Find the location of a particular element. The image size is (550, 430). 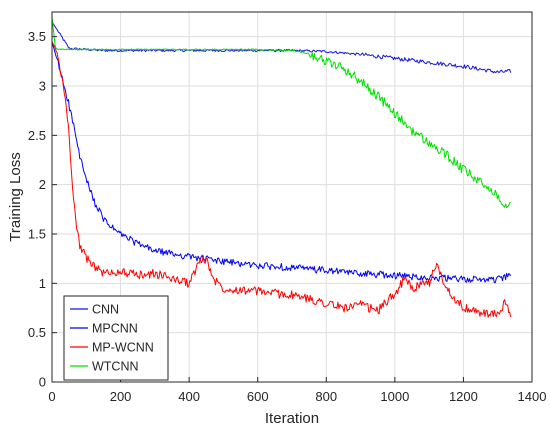

x-tick-label: 800 is located at coordinates (326, 396).